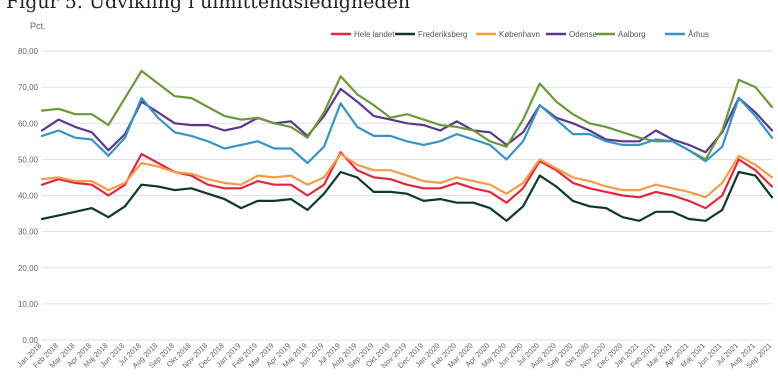 The height and width of the screenshot is (376, 778). I want to click on y-tick-label: 80,00, so click(28, 51).